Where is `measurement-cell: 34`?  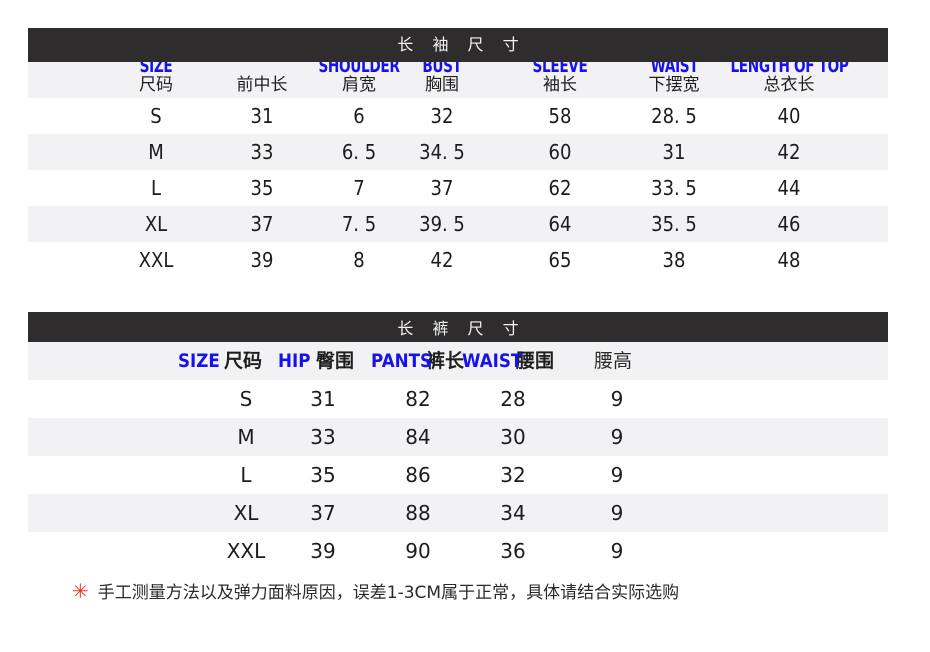
measurement-cell: 34 is located at coordinates (513, 513).